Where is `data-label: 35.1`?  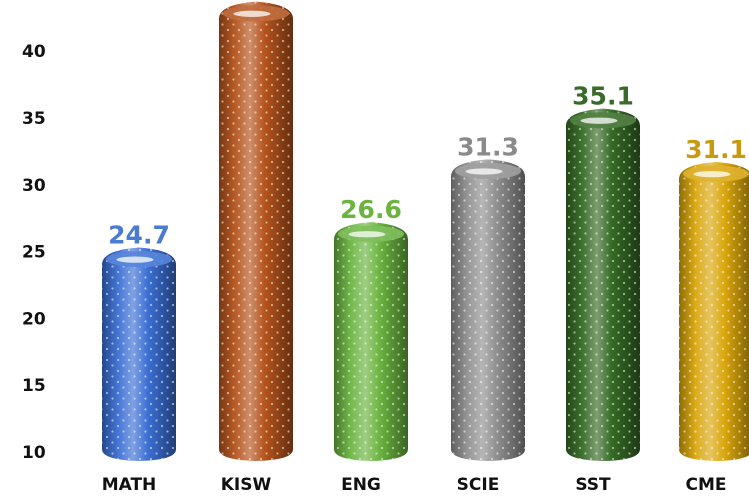
data-label: 35.1 is located at coordinates (603, 96).